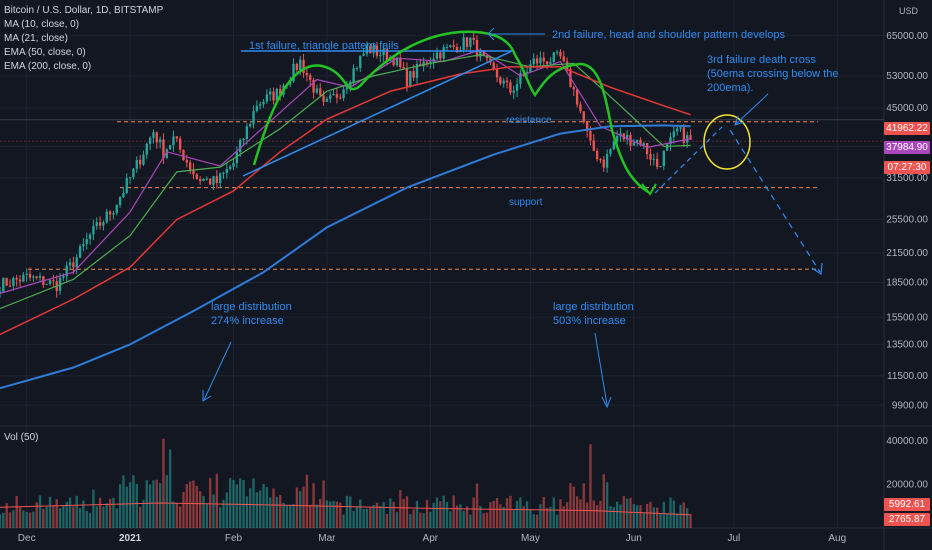 This screenshot has height=550, width=932. I want to click on ma21-legend: MA (21, close), so click(36, 38).